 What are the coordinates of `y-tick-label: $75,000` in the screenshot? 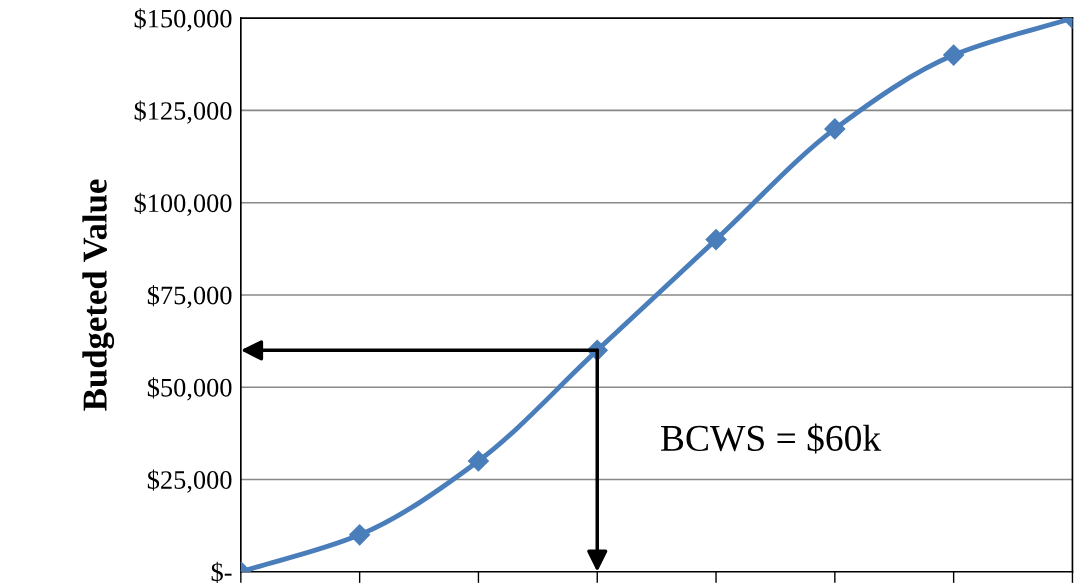 It's located at (189, 297).